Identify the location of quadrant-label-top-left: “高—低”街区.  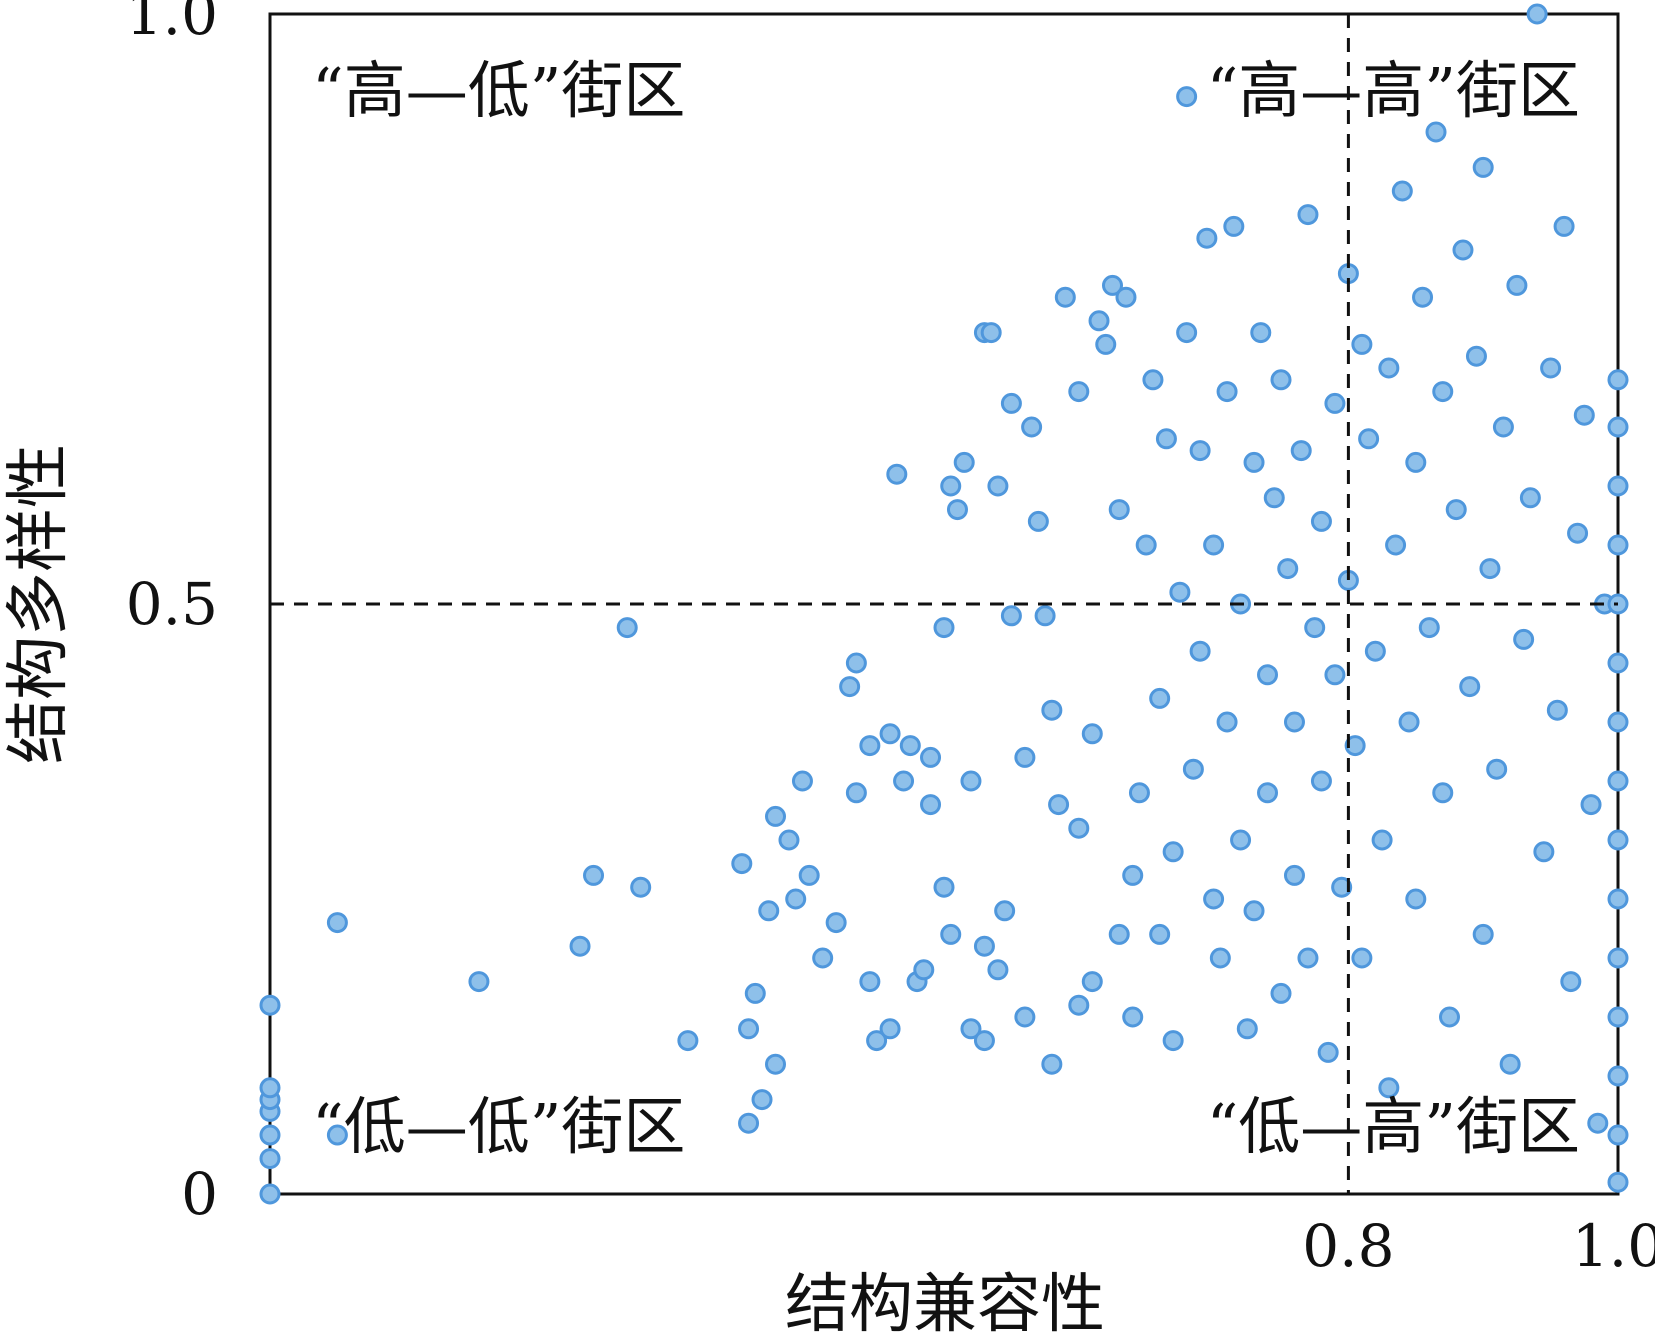
(498, 90).